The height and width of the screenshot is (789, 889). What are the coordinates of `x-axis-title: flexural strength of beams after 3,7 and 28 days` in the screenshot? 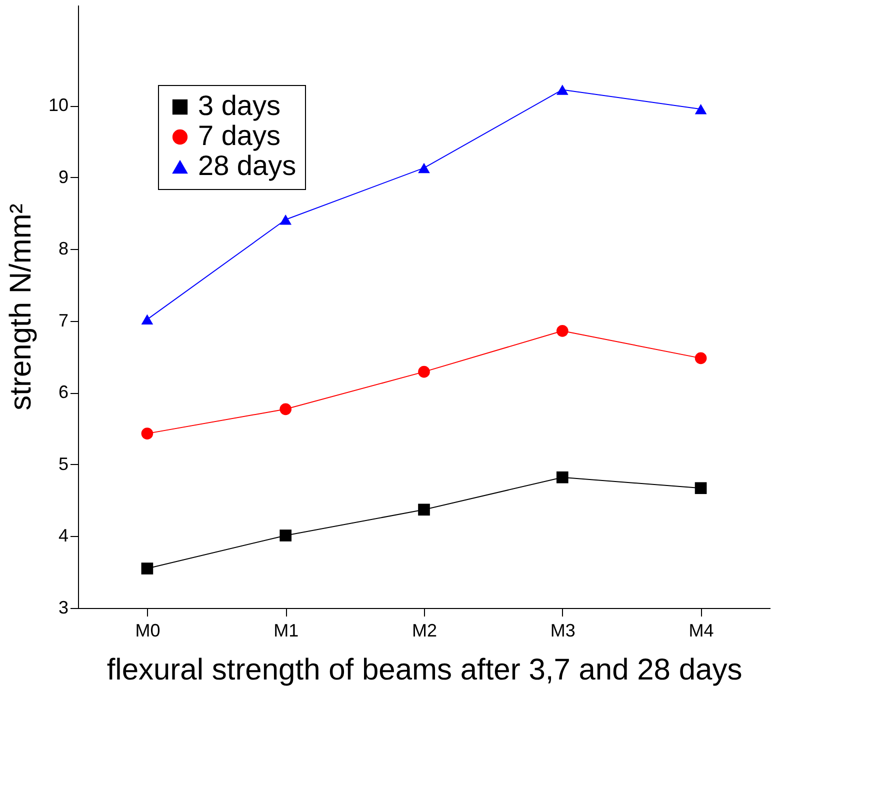 It's located at (424, 670).